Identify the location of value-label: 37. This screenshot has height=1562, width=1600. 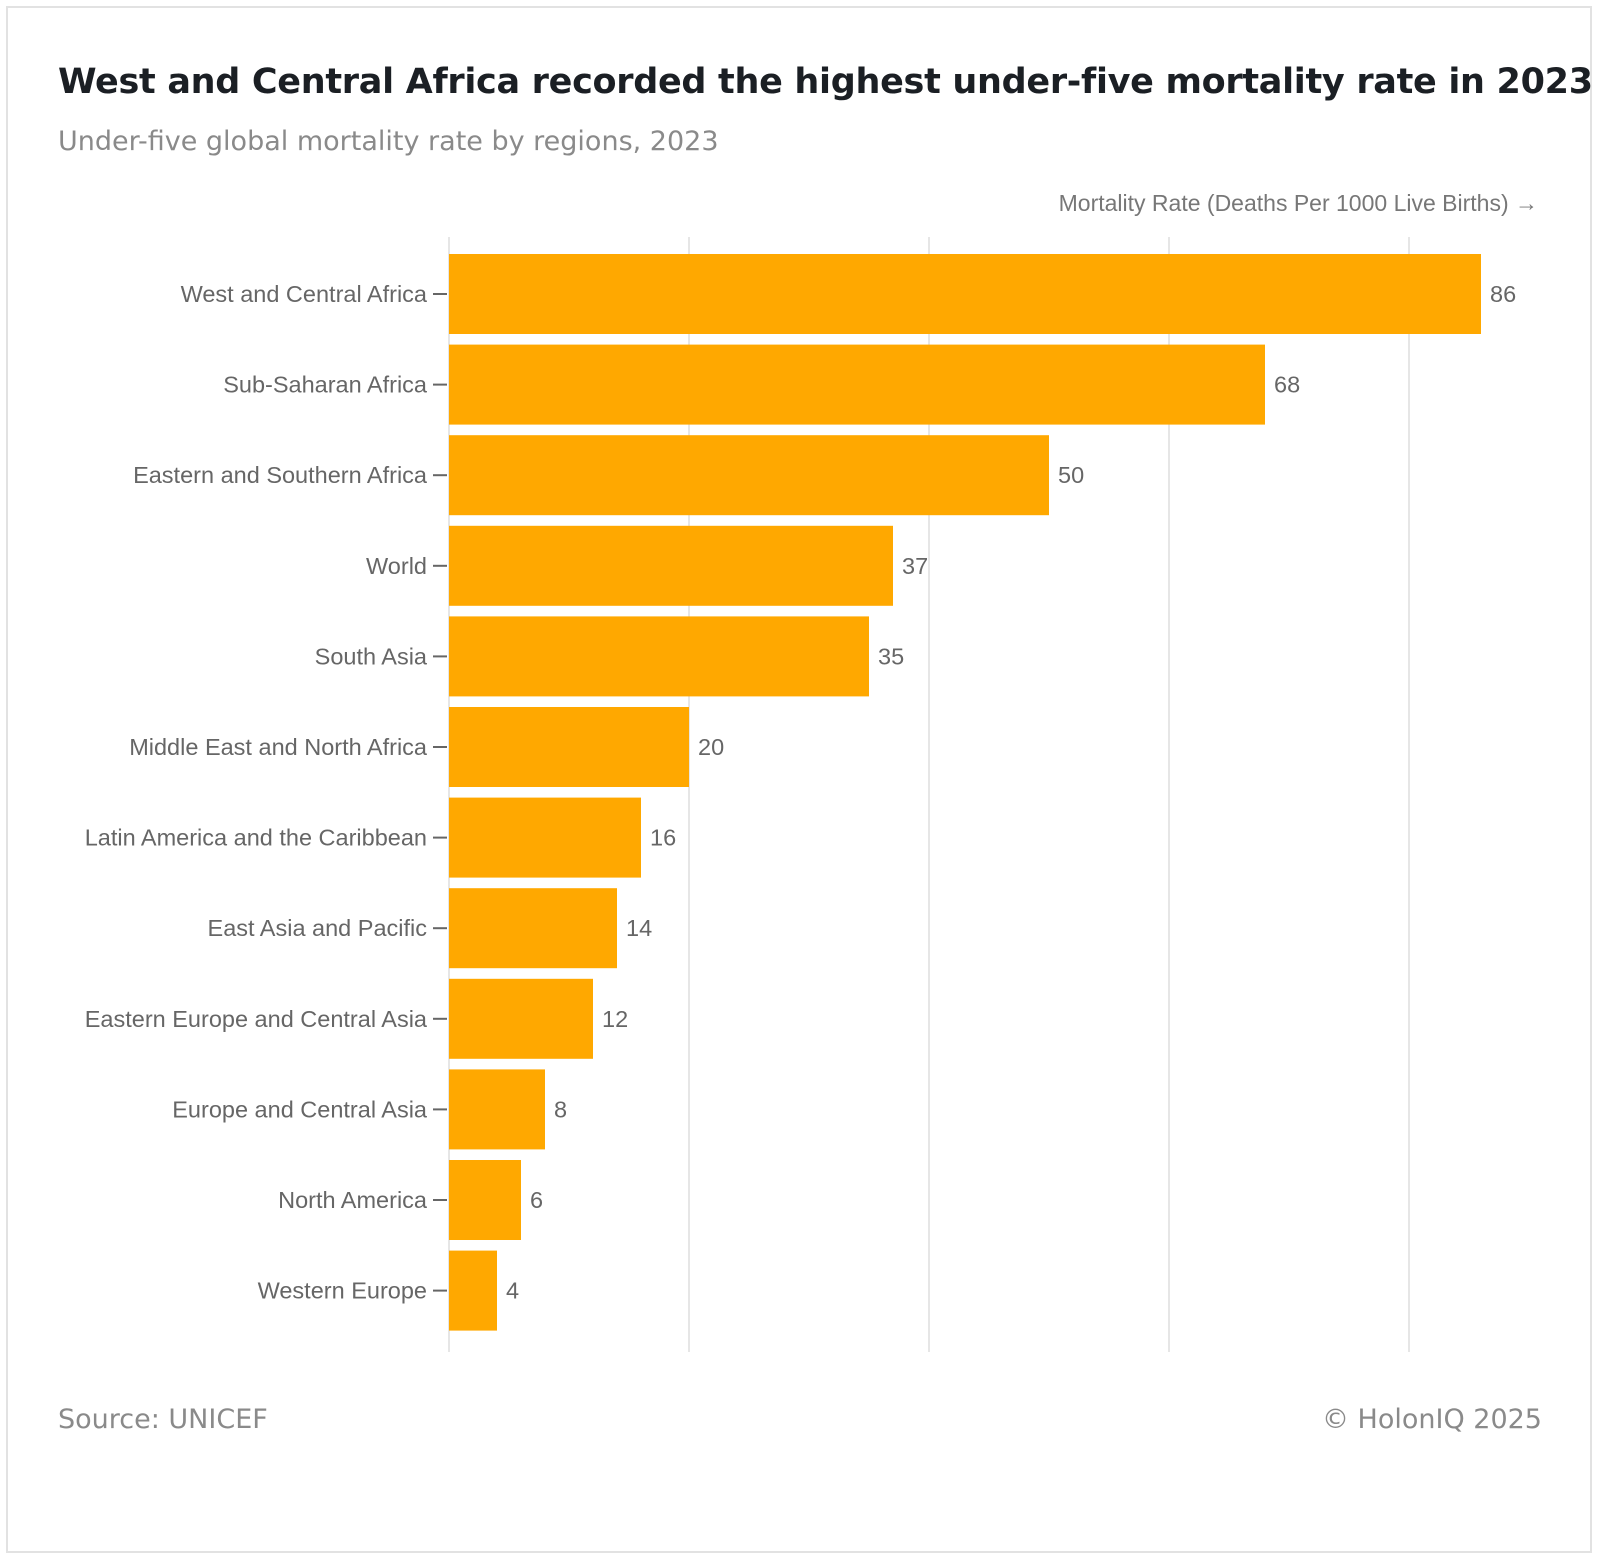
(915, 566).